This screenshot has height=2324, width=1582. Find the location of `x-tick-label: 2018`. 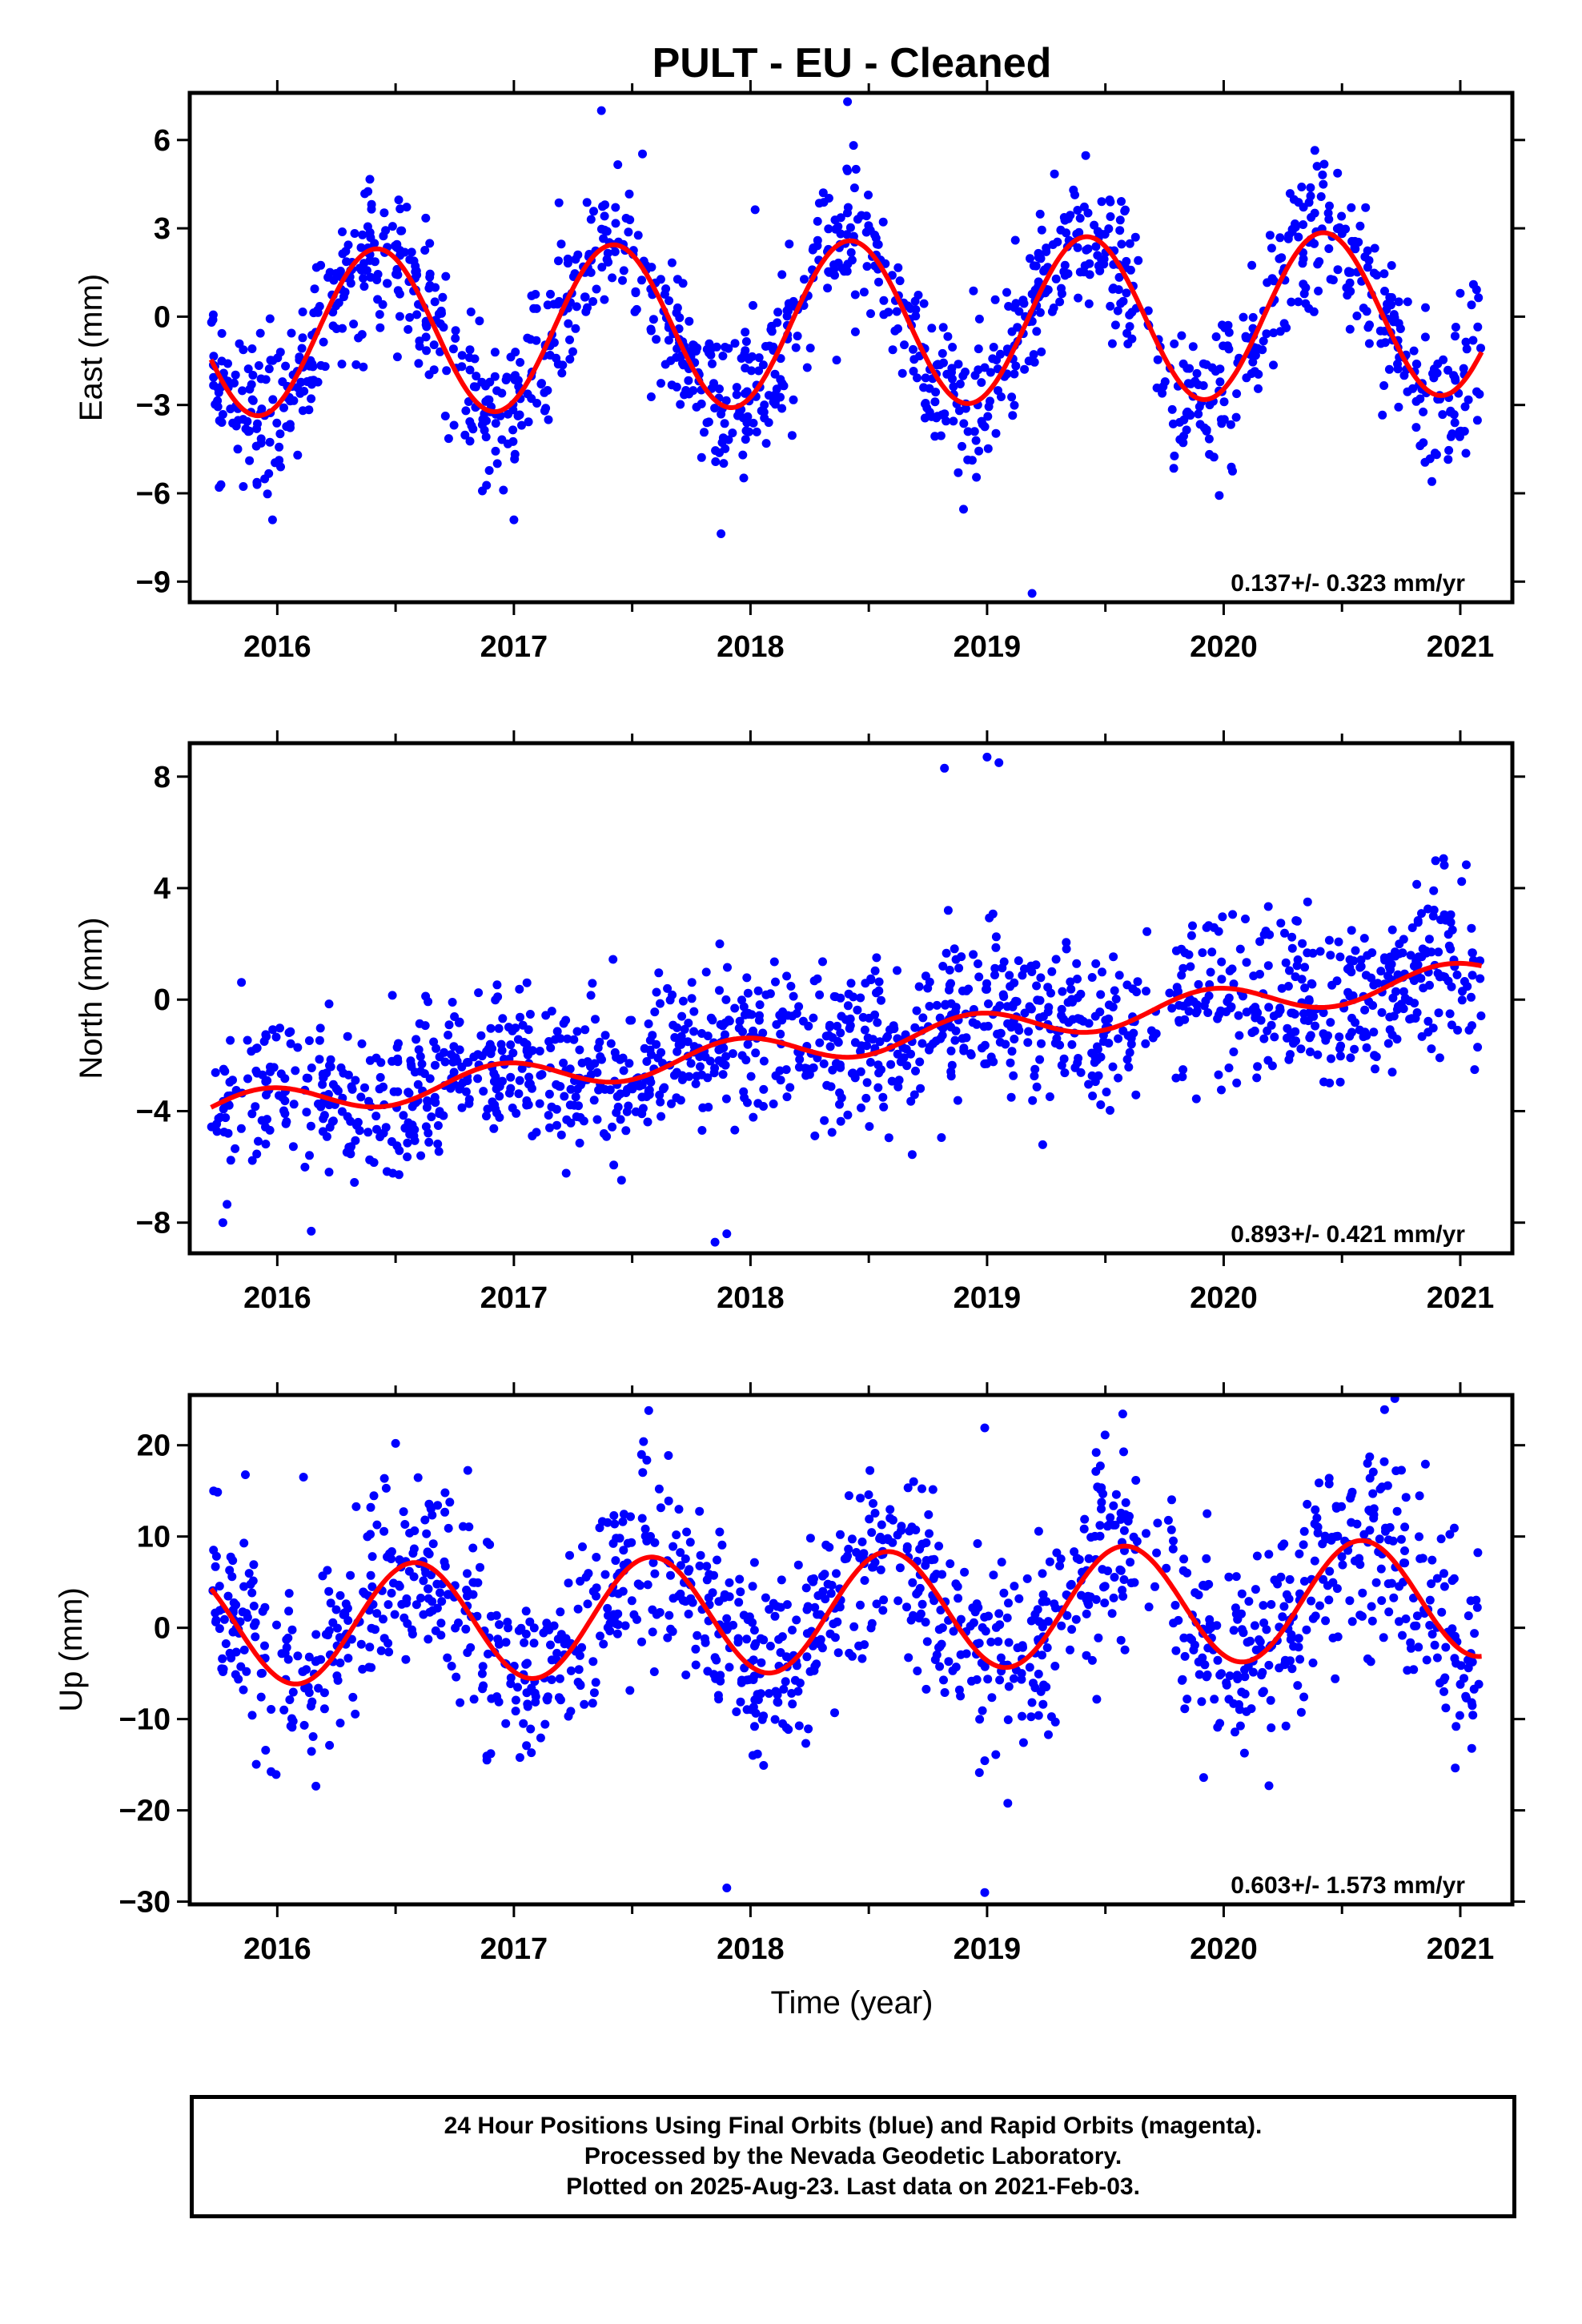

x-tick-label: 2018 is located at coordinates (751, 647).